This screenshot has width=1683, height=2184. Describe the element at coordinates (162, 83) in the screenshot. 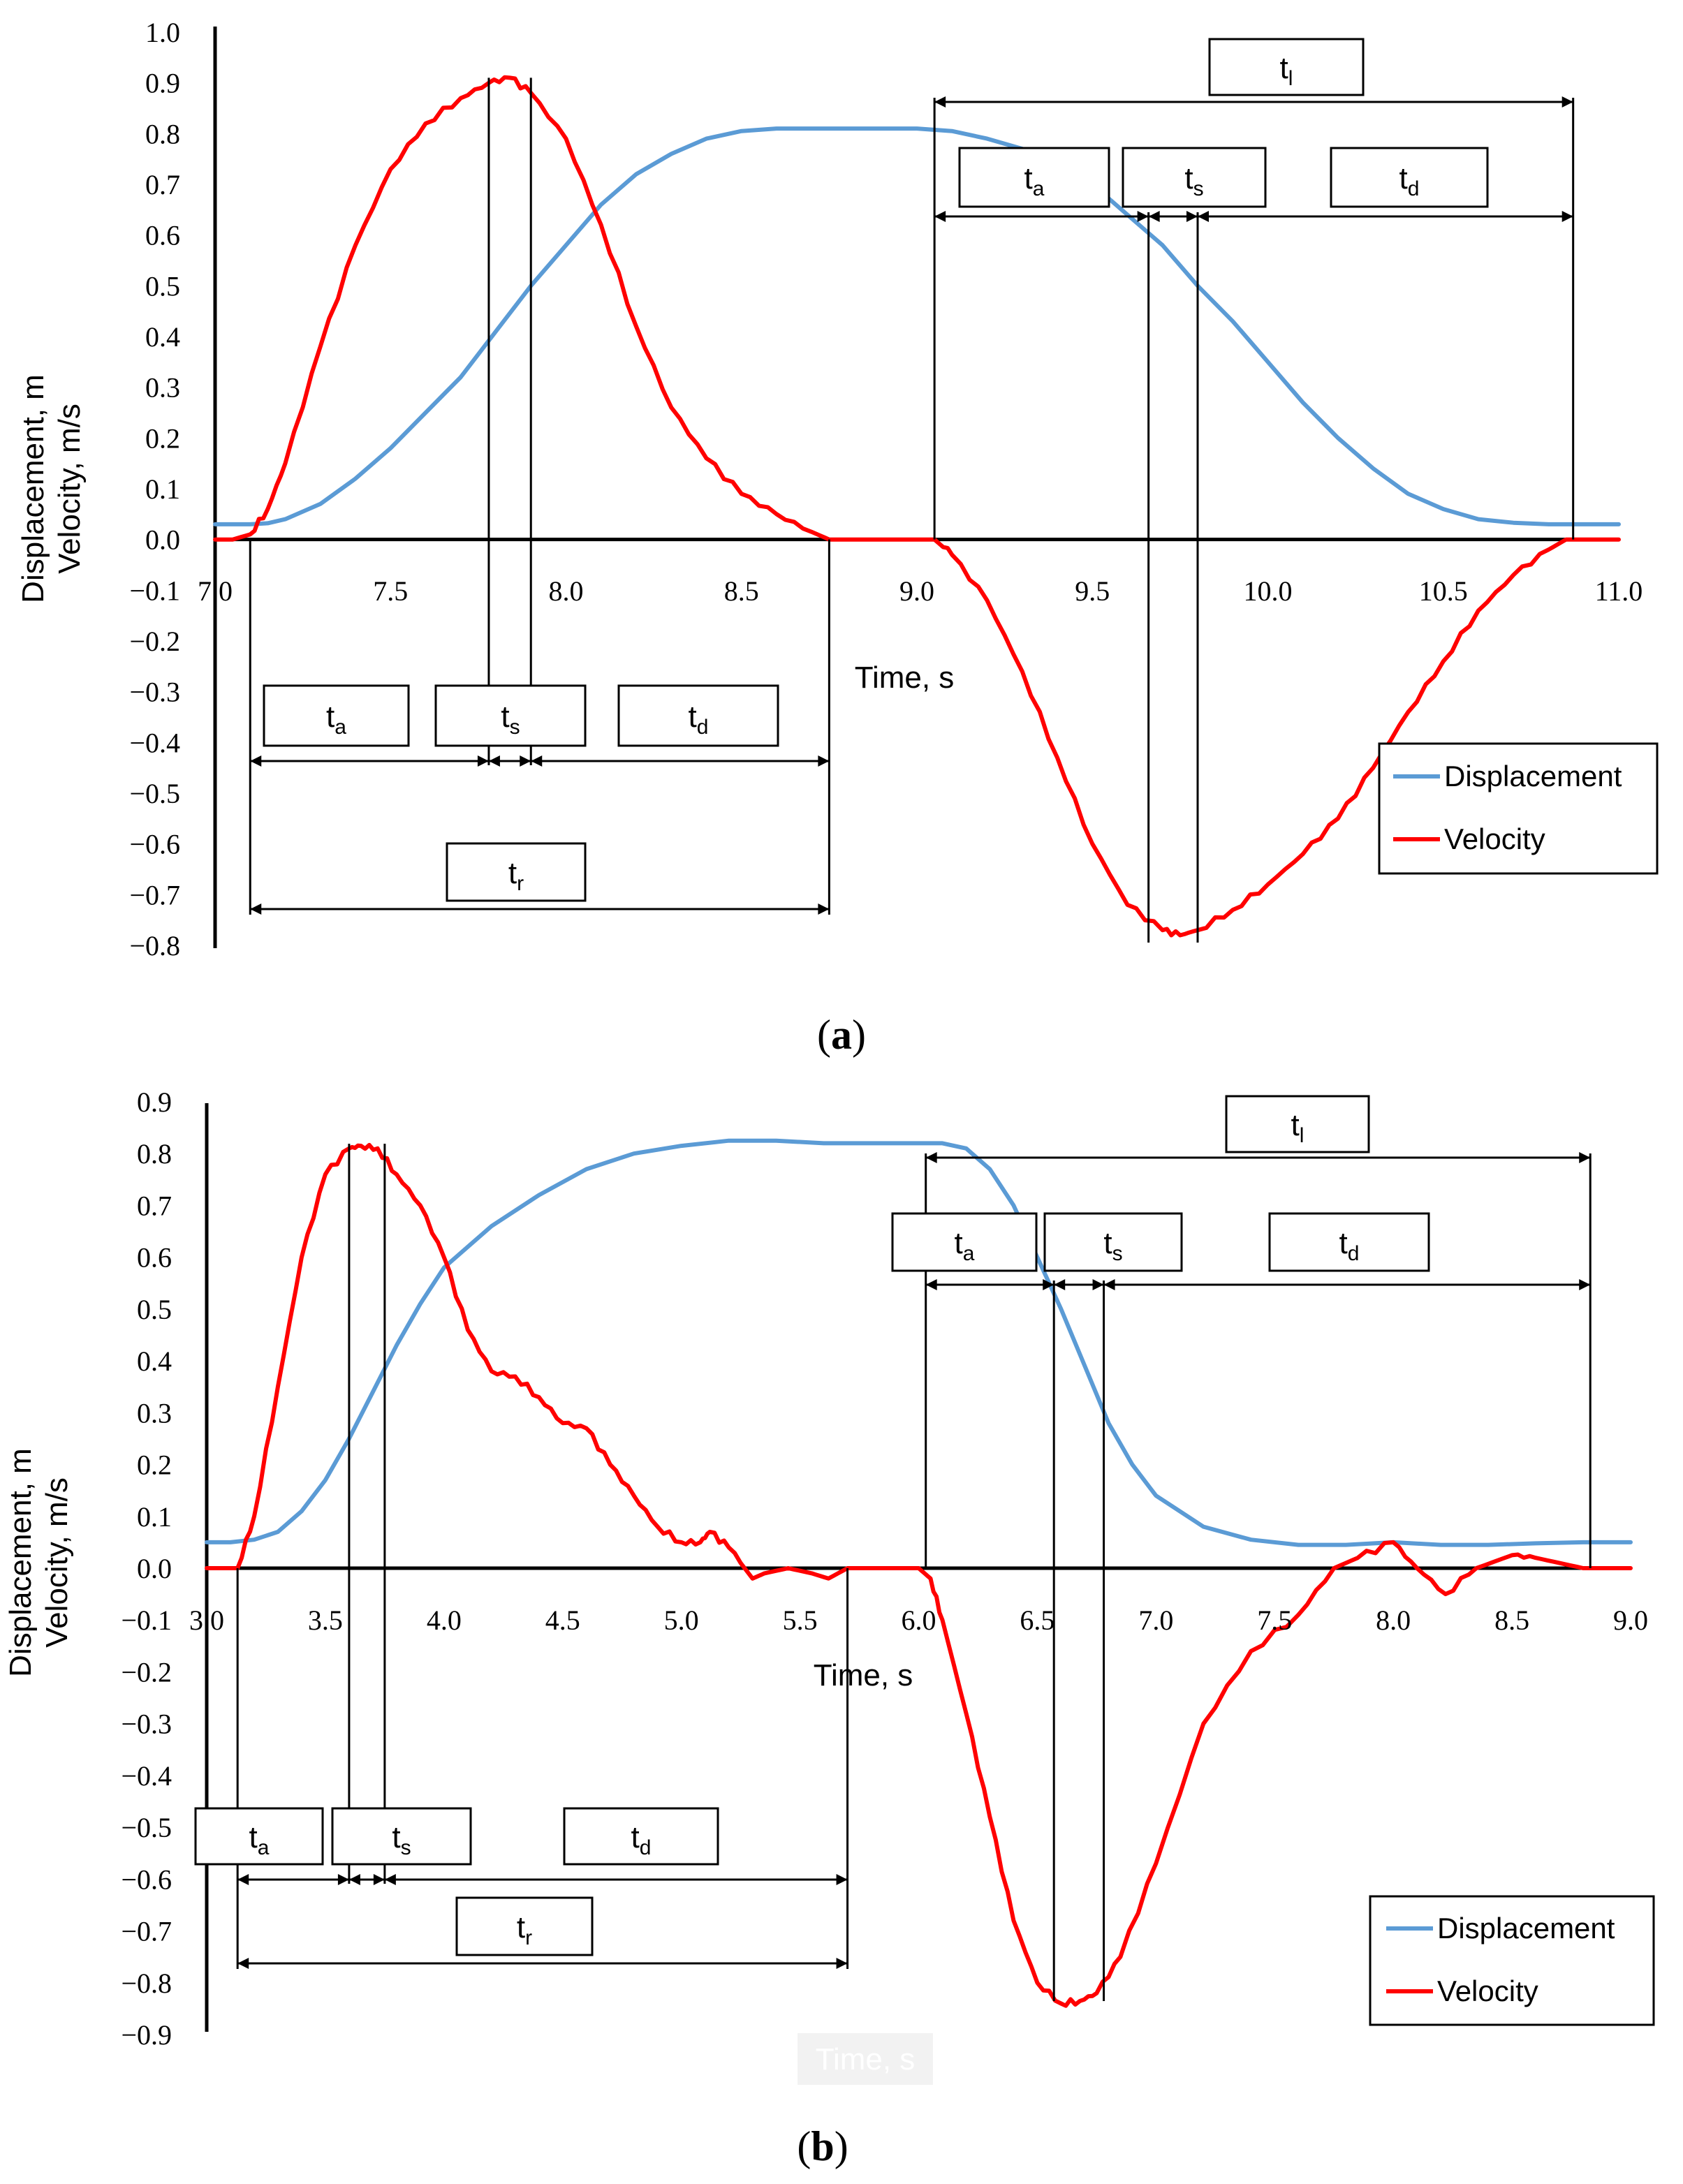

I see `a-ytick-label: 0.9` at that location.